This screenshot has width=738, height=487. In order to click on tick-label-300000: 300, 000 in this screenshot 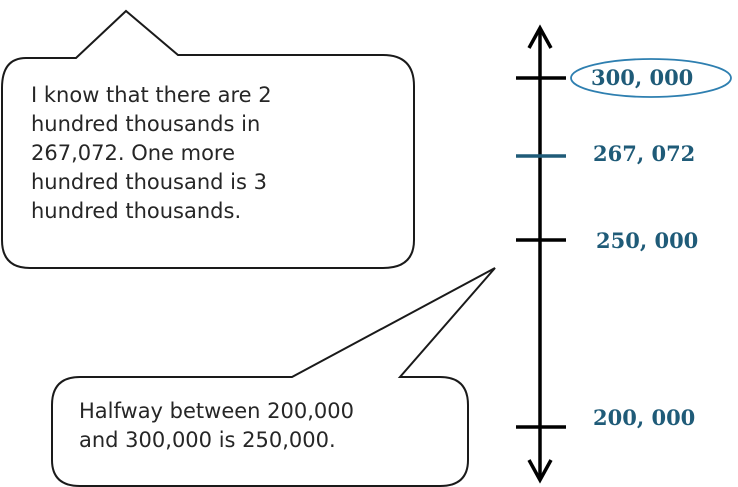, I will do `click(642, 77)`.